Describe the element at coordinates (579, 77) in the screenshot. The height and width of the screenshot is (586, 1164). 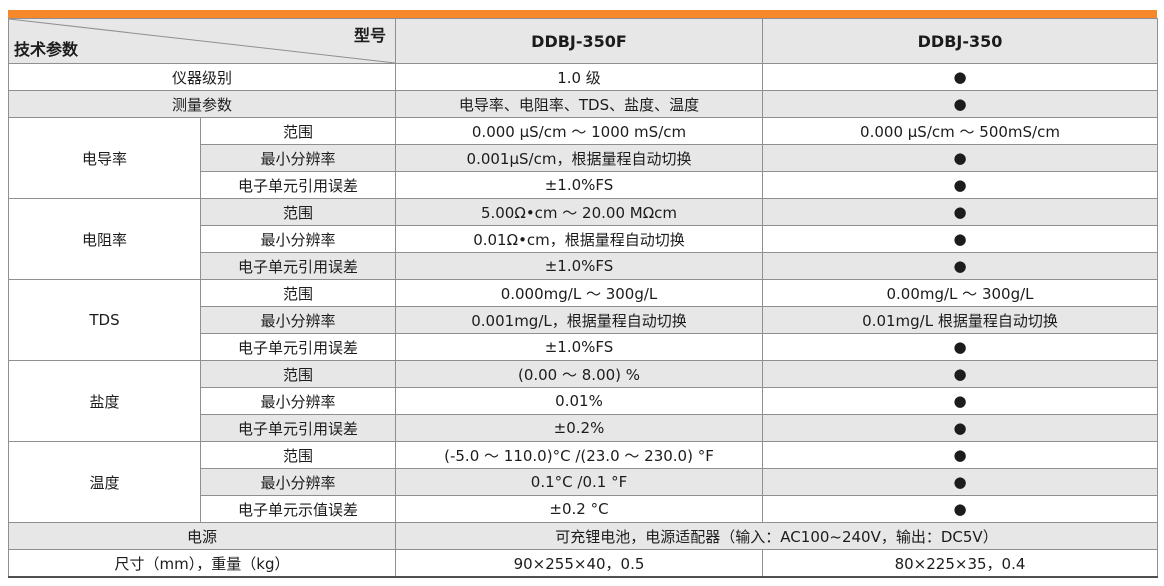
I see `spec-value: 1.0 级` at that location.